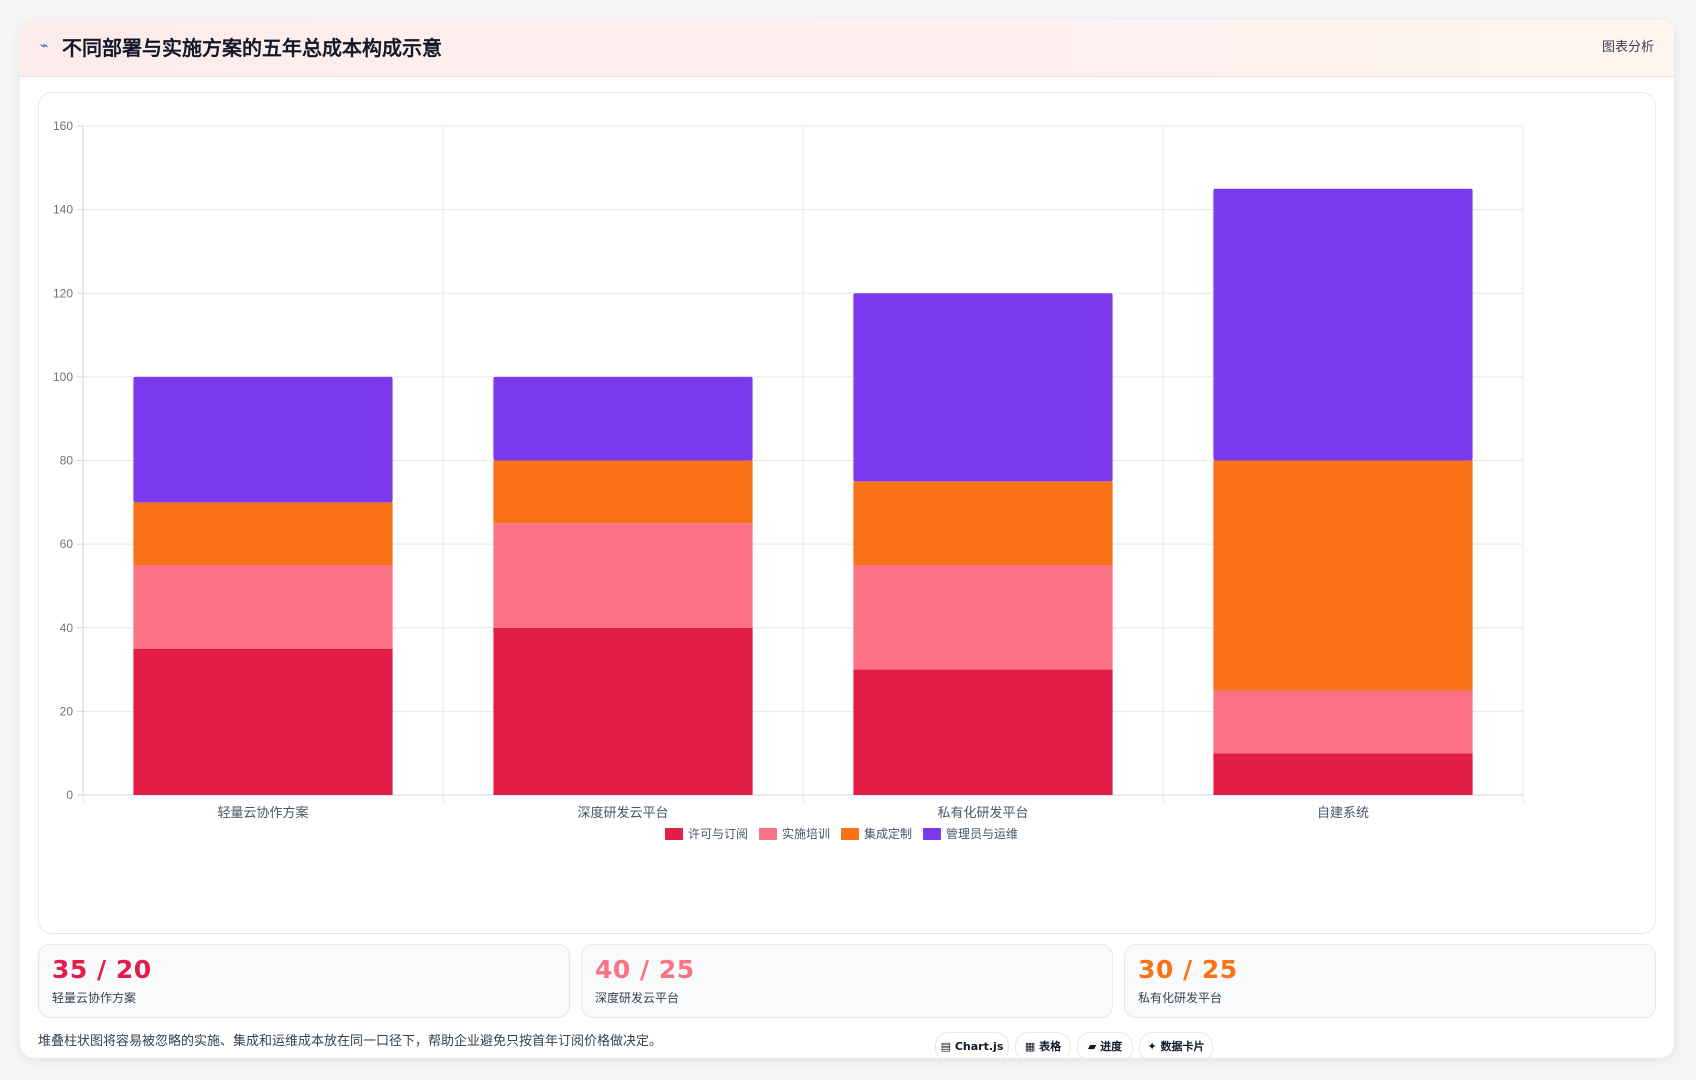 This screenshot has height=1080, width=1696. I want to click on chip-label: 进度, so click(1111, 1046).